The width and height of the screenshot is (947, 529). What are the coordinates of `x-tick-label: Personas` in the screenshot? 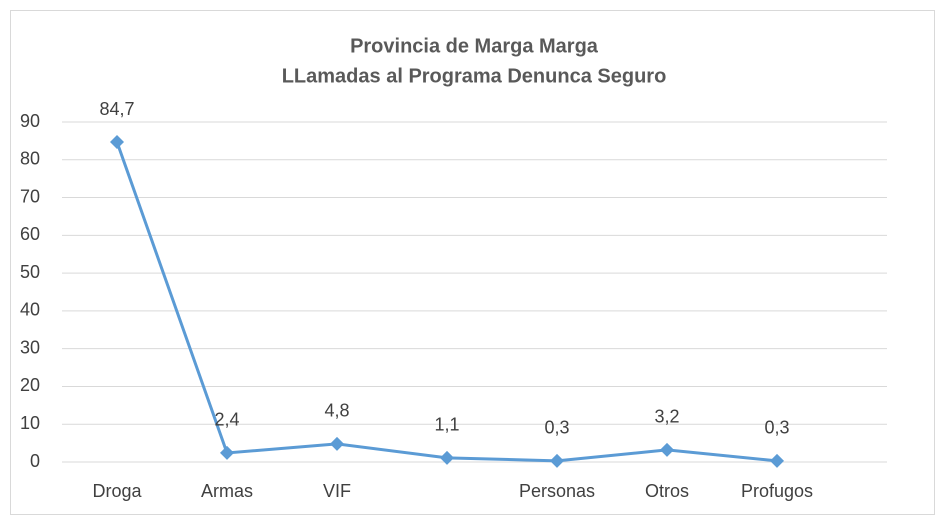 It's located at (557, 491).